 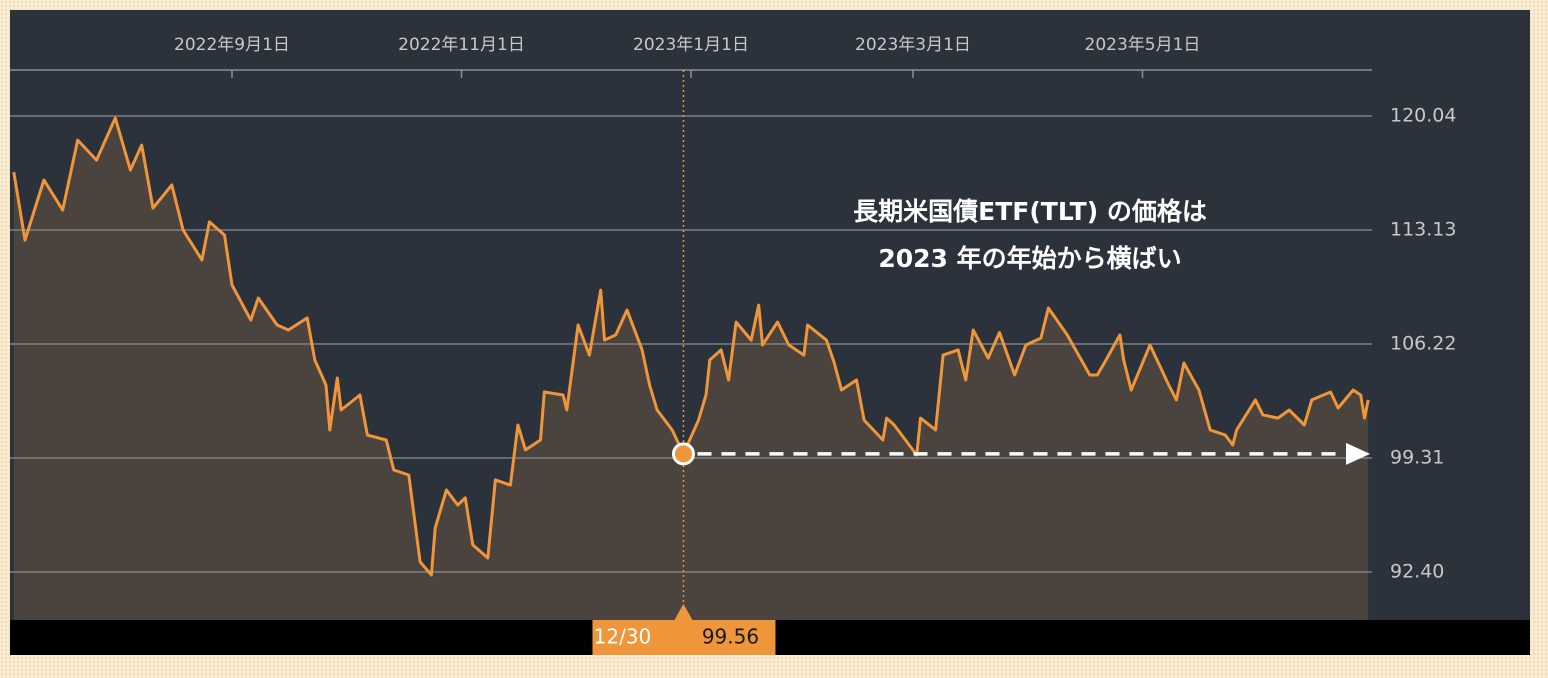 I want to click on x-tick-label: 2022年9月1日, so click(x=232, y=45).